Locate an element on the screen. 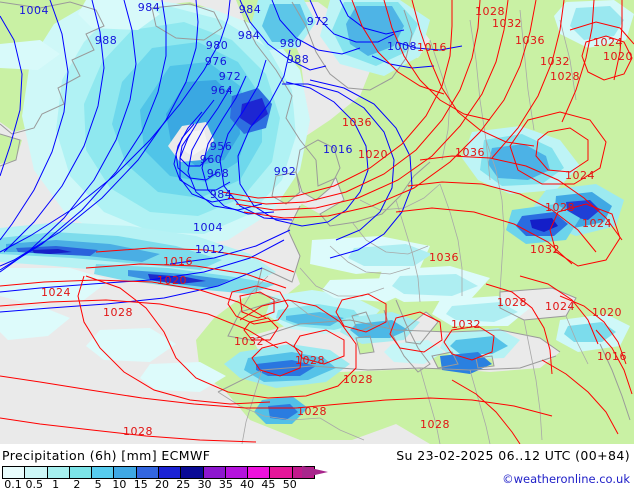  legend-tick: 10 is located at coordinates (119, 484).